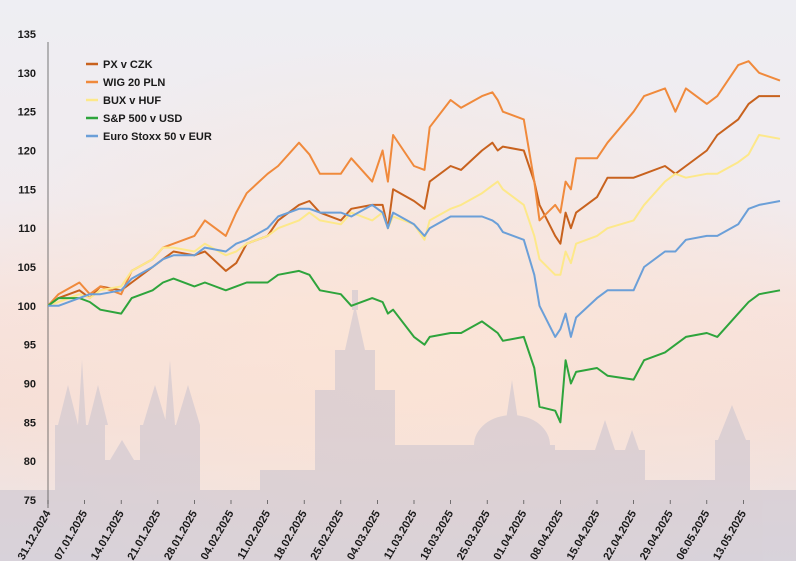  What do you see at coordinates (27, 74) in the screenshot?
I see `y-tick-label: 130` at bounding box center [27, 74].